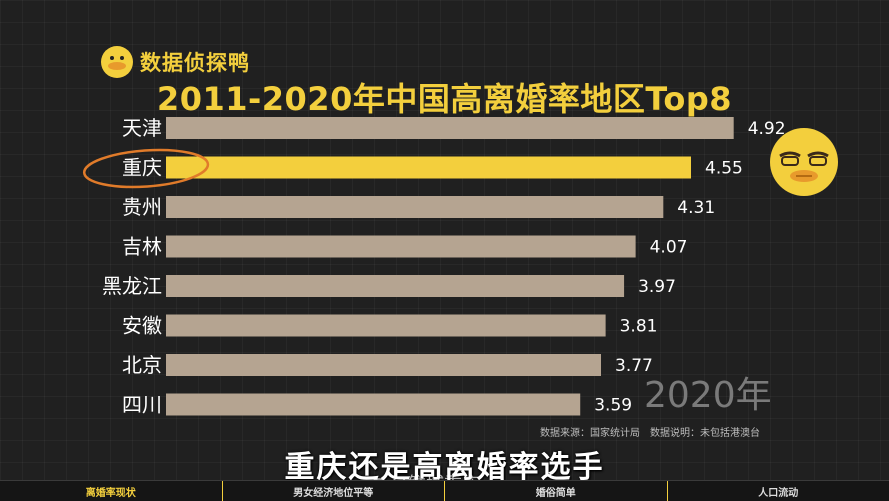 Image resolution: width=889 pixels, height=501 pixels. Describe the element at coordinates (132, 286) in the screenshot. I see `category-label-4: 黑龙江` at that location.